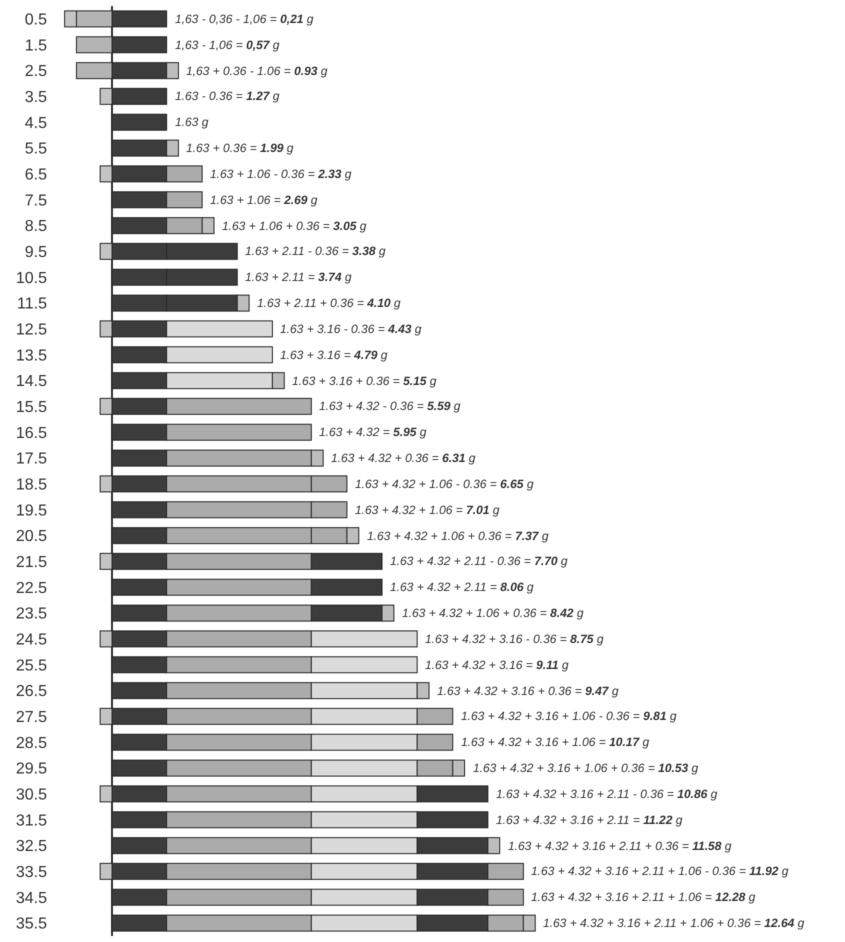 This screenshot has width=845, height=942. What do you see at coordinates (36, 20) in the screenshot?
I see `y-tick-label: 0.5` at bounding box center [36, 20].